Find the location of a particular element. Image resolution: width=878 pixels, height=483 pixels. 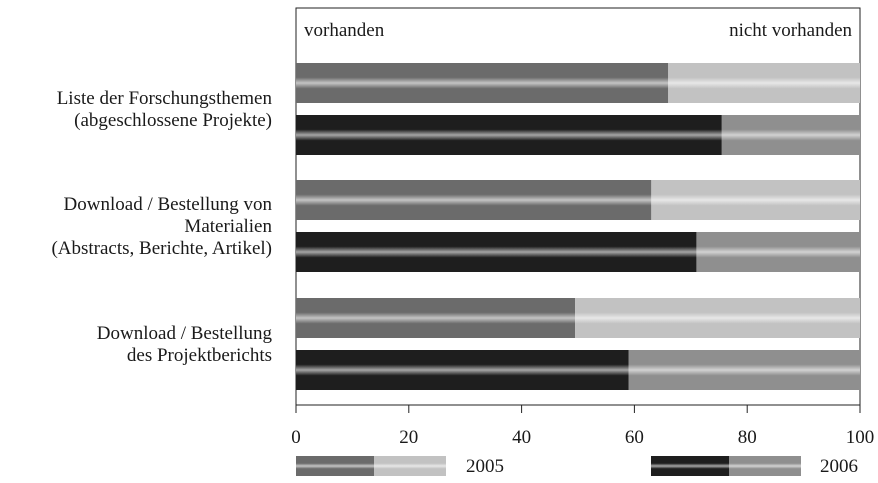

legend-swatch-2006-vorhanden is located at coordinates (690, 466).